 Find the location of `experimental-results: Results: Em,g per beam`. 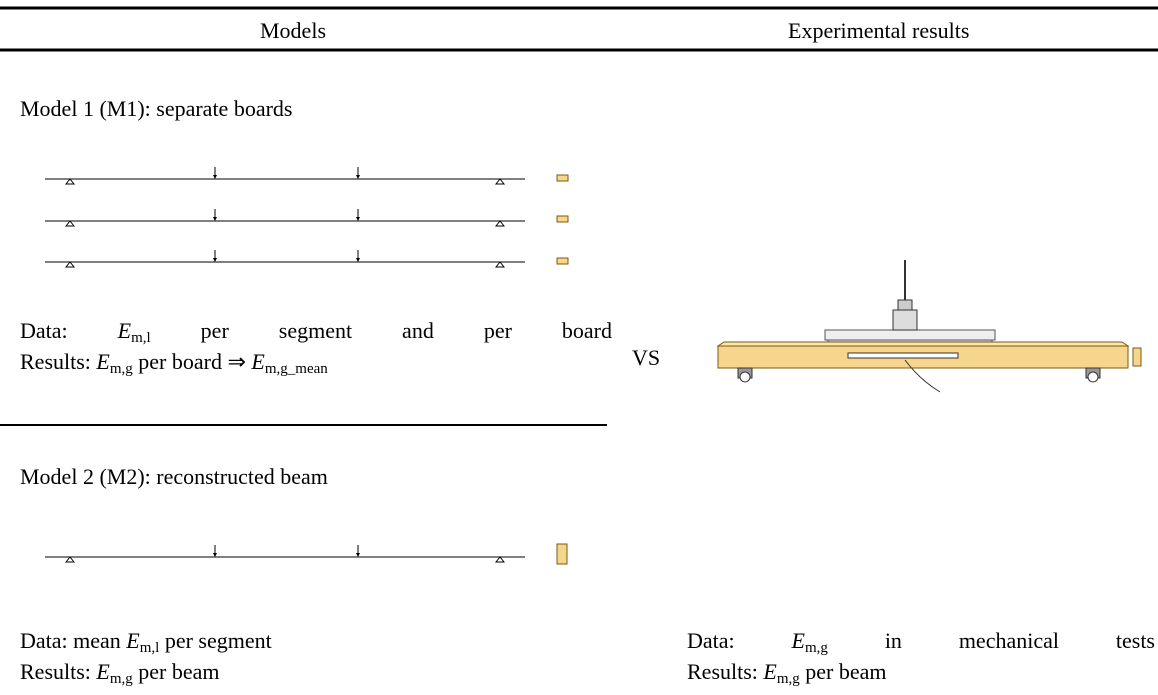

experimental-results: Results: Em,g per beam is located at coordinates (787, 673).